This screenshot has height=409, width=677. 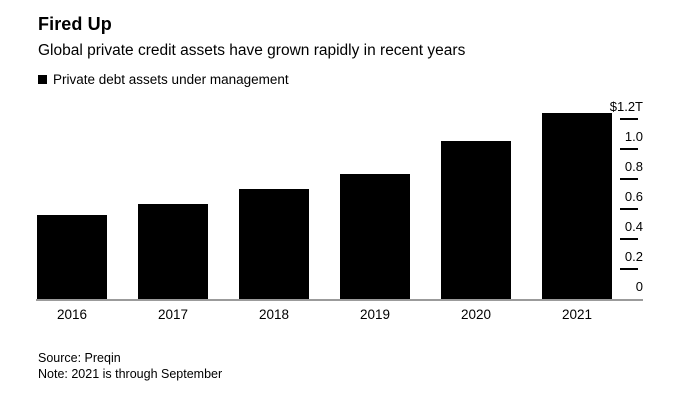 I want to click on y-axis-label: 0.2, so click(x=633, y=256).